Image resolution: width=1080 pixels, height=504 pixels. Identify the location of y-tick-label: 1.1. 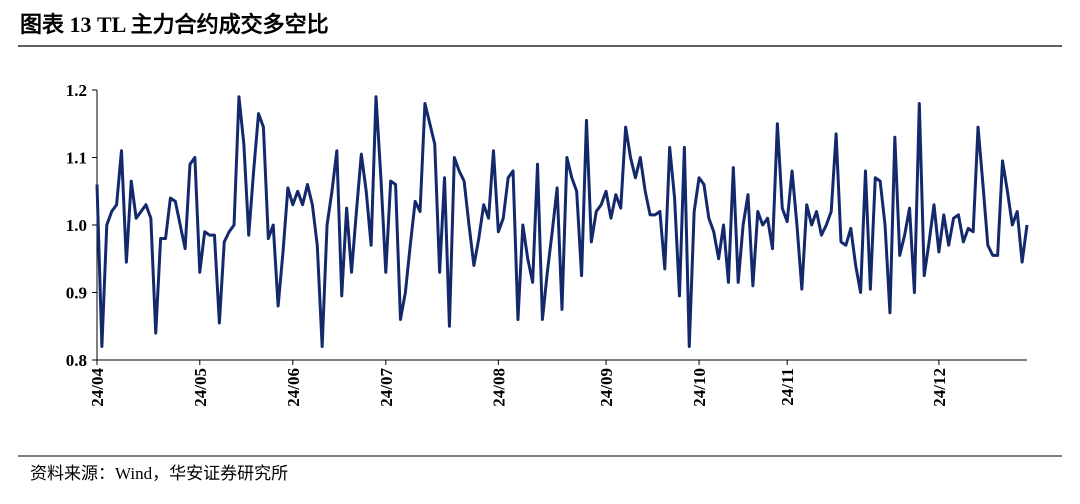
(76, 158).